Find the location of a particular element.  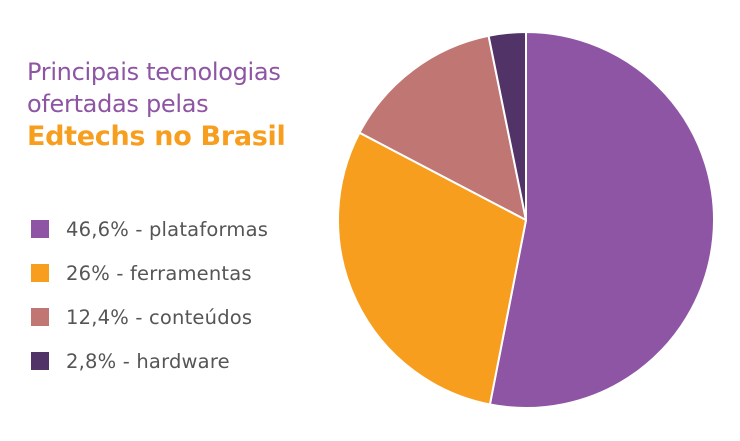

legend-item: 46,6% - plataformas is located at coordinates (149, 229).